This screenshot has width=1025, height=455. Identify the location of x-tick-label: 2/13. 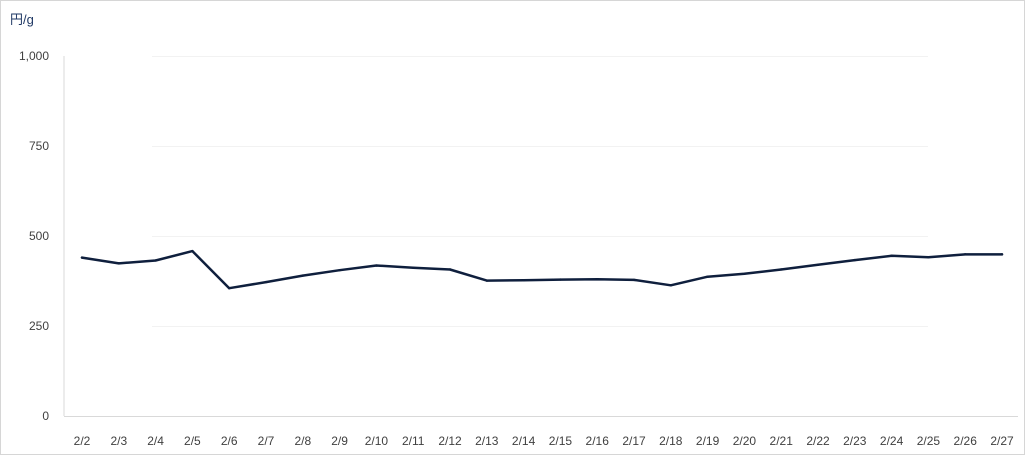
(487, 441).